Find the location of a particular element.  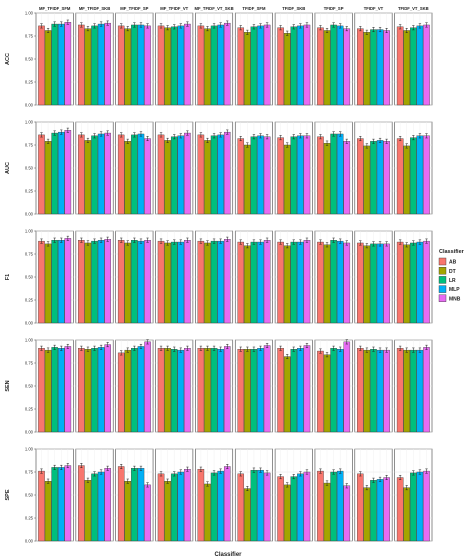

legend-label: LR is located at coordinates (452, 281).